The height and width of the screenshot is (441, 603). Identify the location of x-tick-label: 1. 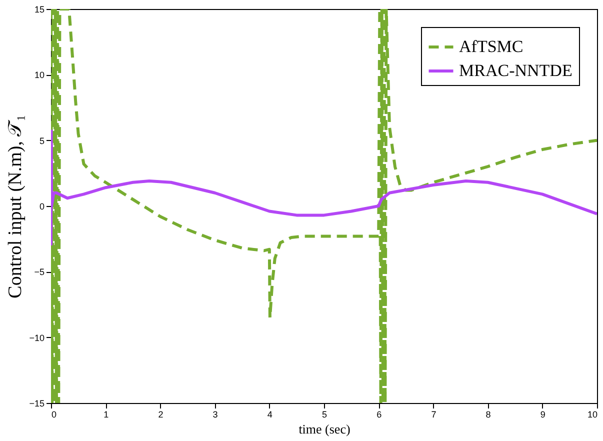
(106, 415).